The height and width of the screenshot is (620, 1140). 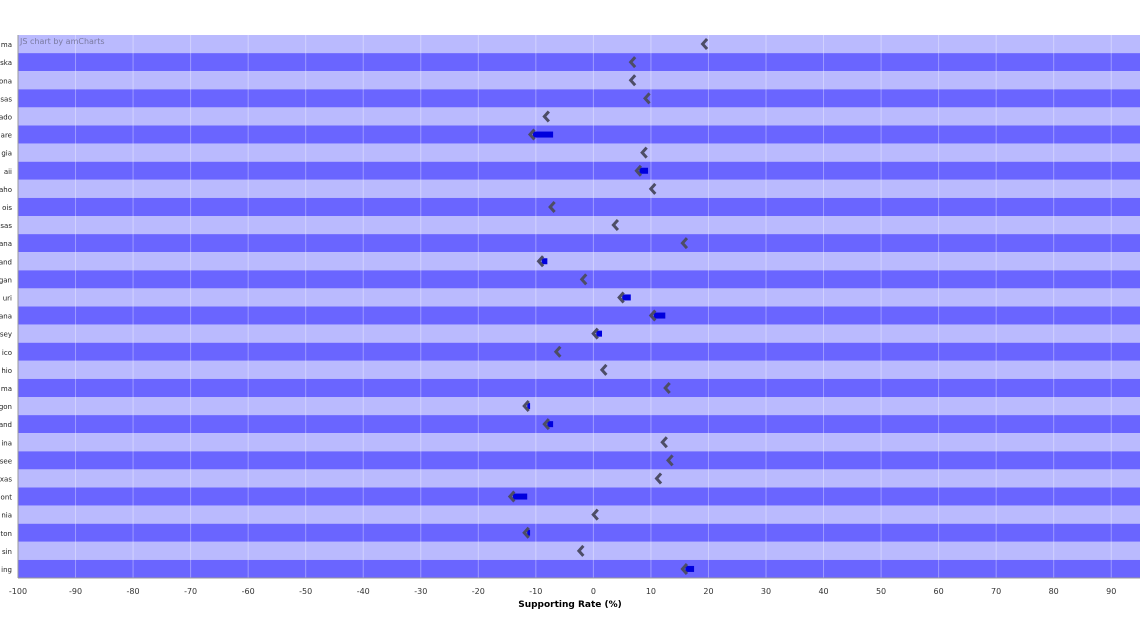 What do you see at coordinates (6, 190) in the screenshot?
I see `category-label: aho` at bounding box center [6, 190].